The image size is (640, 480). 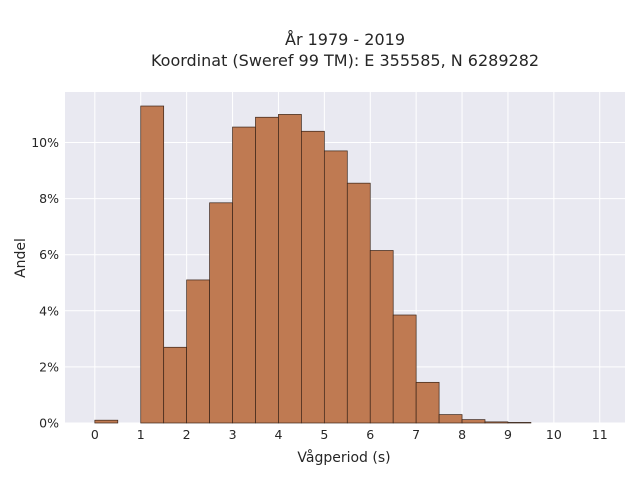 I want to click on y-tick-label: 6%, so click(x=49, y=254).